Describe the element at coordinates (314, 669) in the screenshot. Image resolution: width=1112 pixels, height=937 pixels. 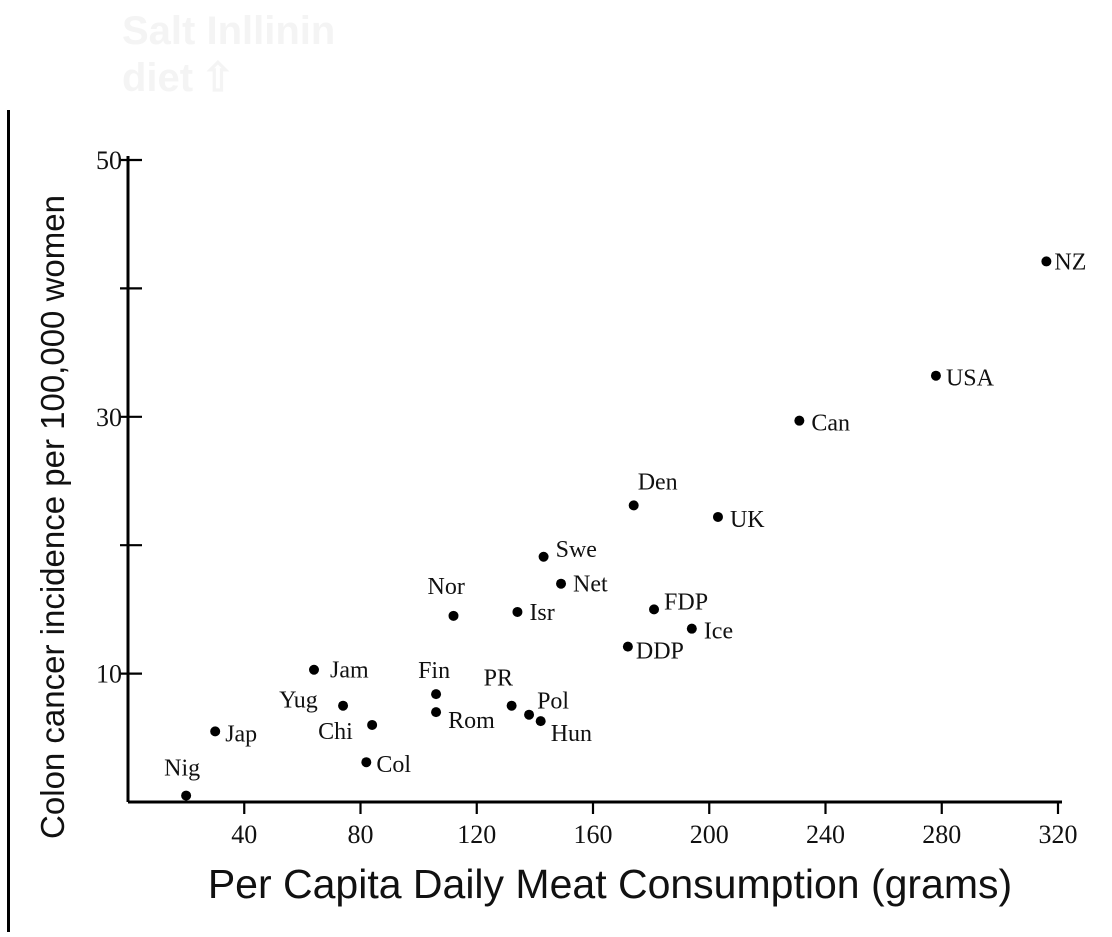
I see `data-point-jam` at that location.